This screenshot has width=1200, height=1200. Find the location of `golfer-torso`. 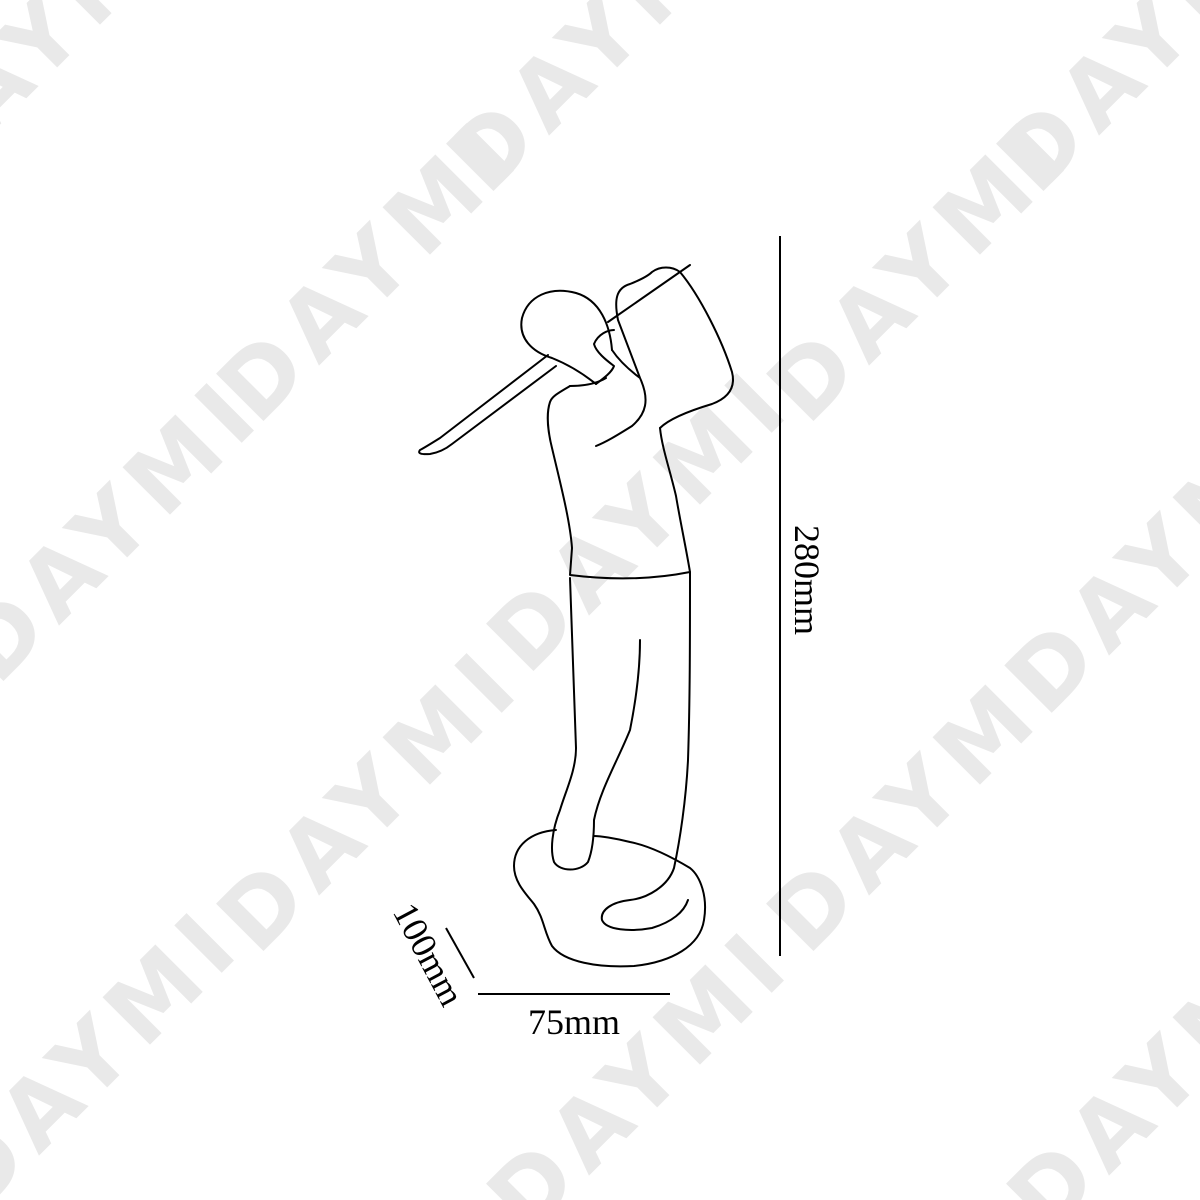

golfer-torso is located at coordinates (618, 482).